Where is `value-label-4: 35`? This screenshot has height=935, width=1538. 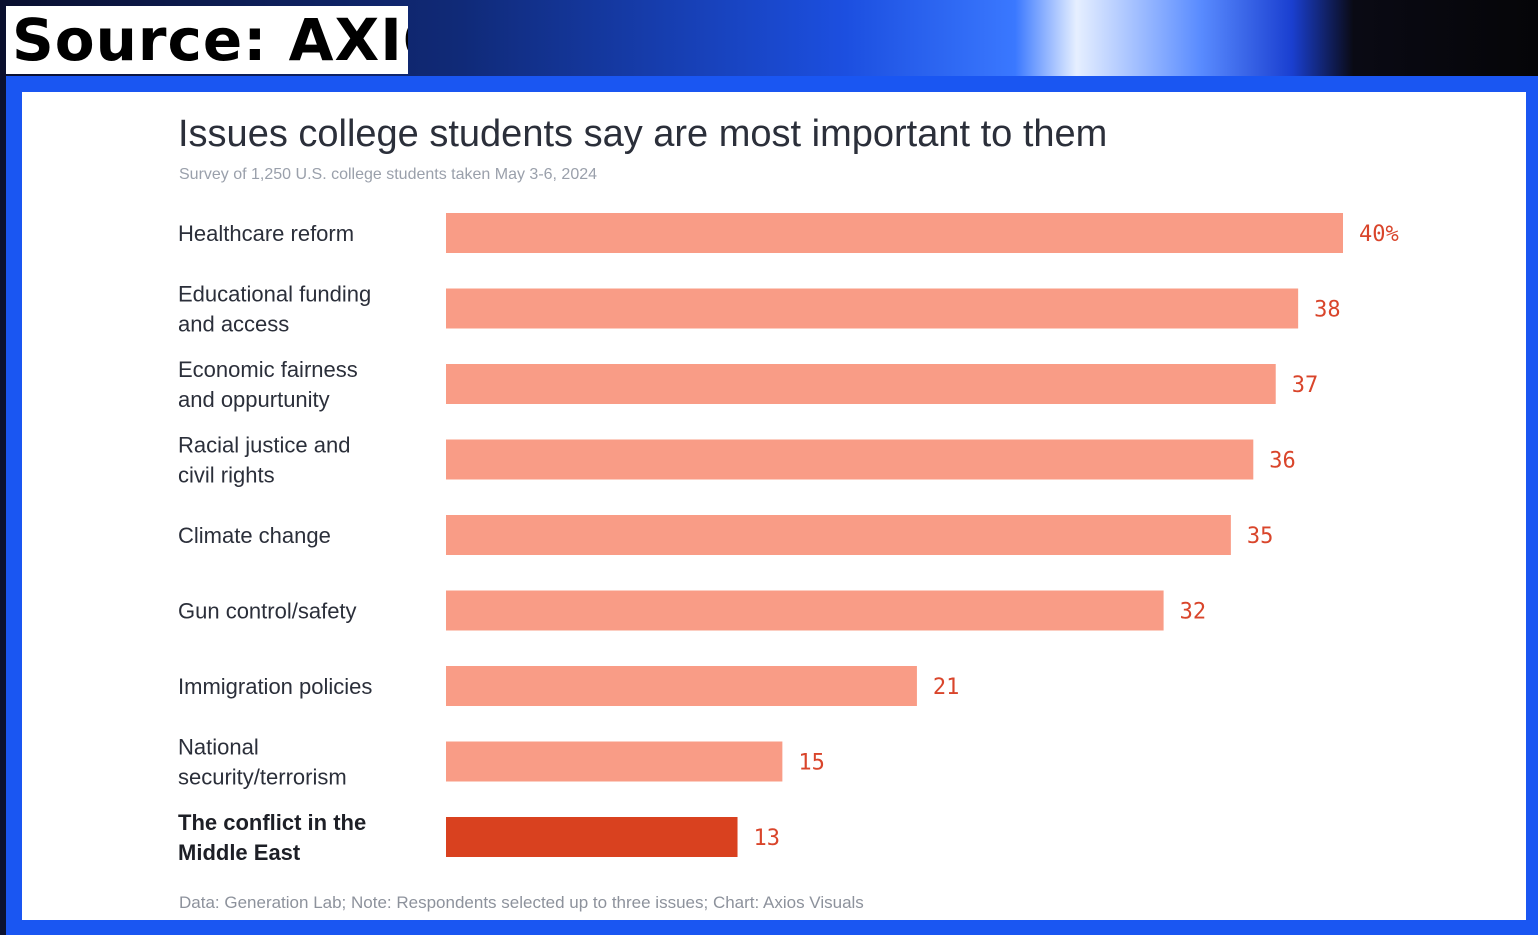
value-label-4: 35 is located at coordinates (1260, 536).